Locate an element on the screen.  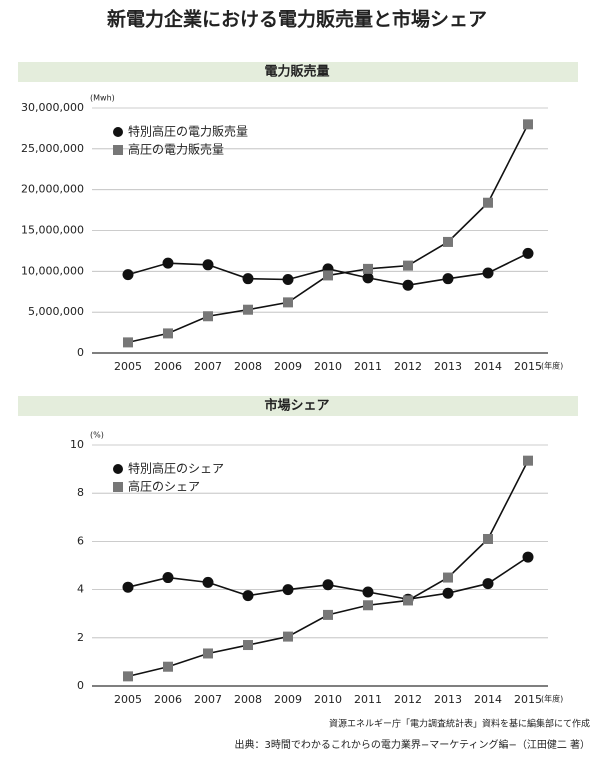
section-title: 市場シェア is located at coordinates (296, 406).